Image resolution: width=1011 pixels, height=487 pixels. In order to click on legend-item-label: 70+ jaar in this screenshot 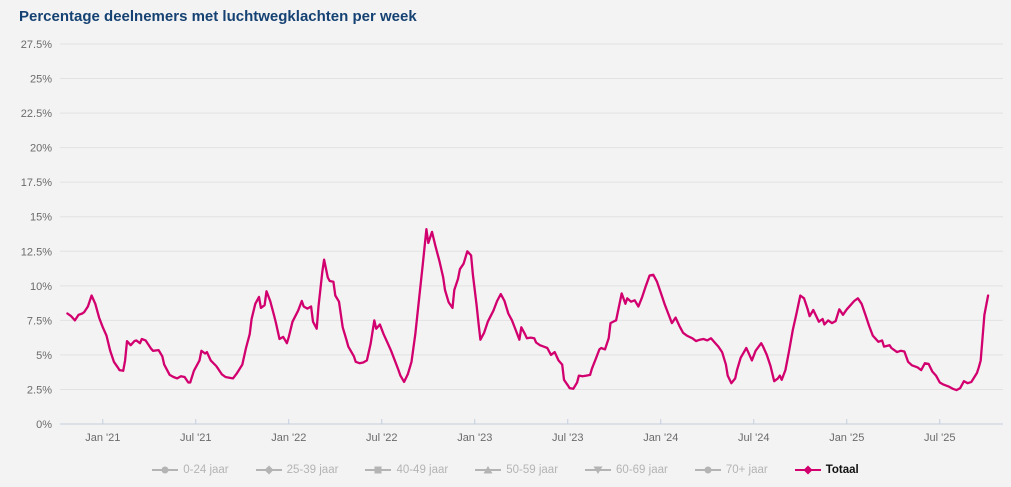, I will do `click(746, 470)`.